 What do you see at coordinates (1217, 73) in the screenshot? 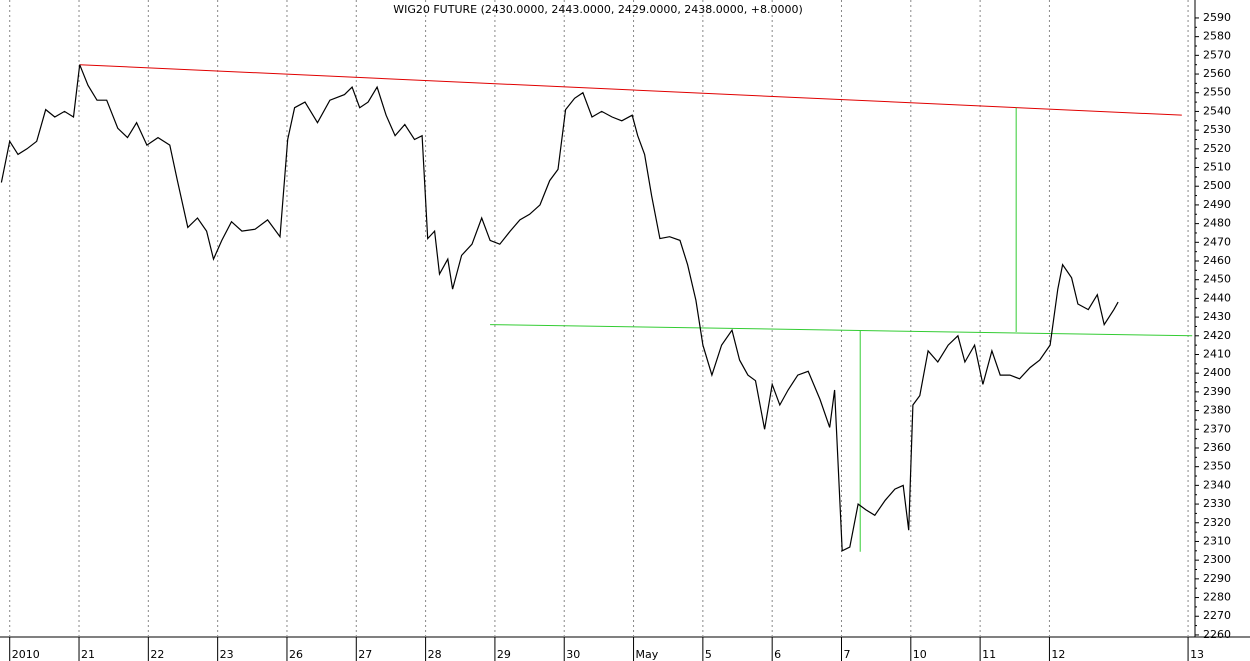
I see `y-tick-label: 2560` at bounding box center [1217, 73].